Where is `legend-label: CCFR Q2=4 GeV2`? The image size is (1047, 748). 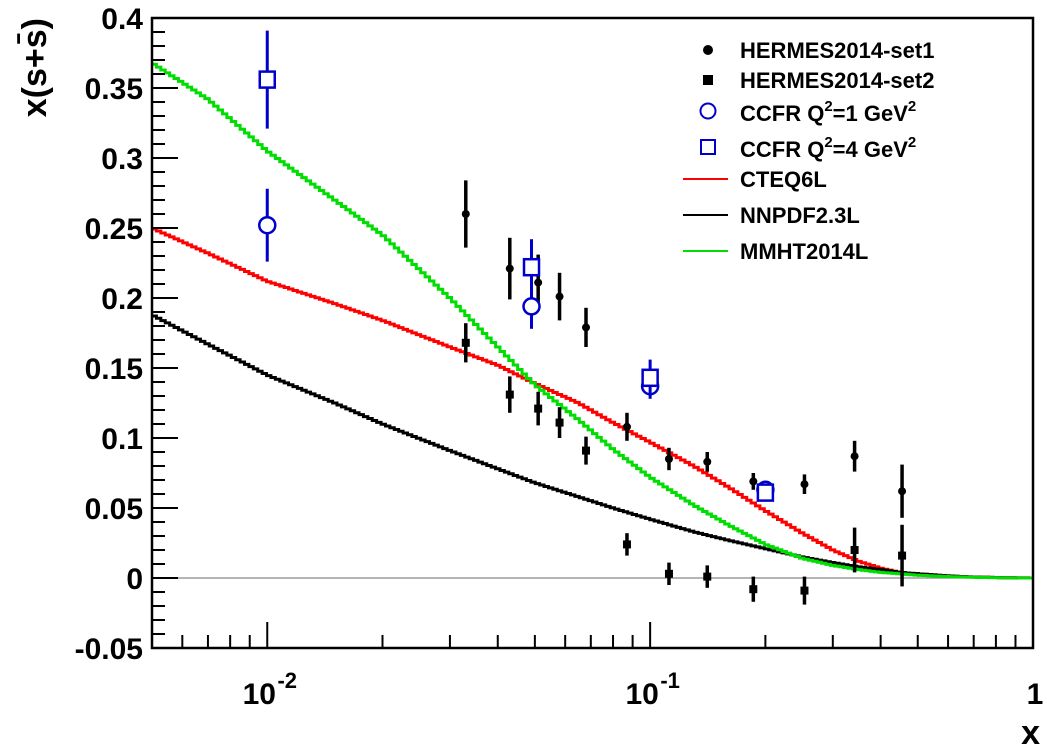 legend-label: CCFR Q2=4 GeV2 is located at coordinates (828, 148).